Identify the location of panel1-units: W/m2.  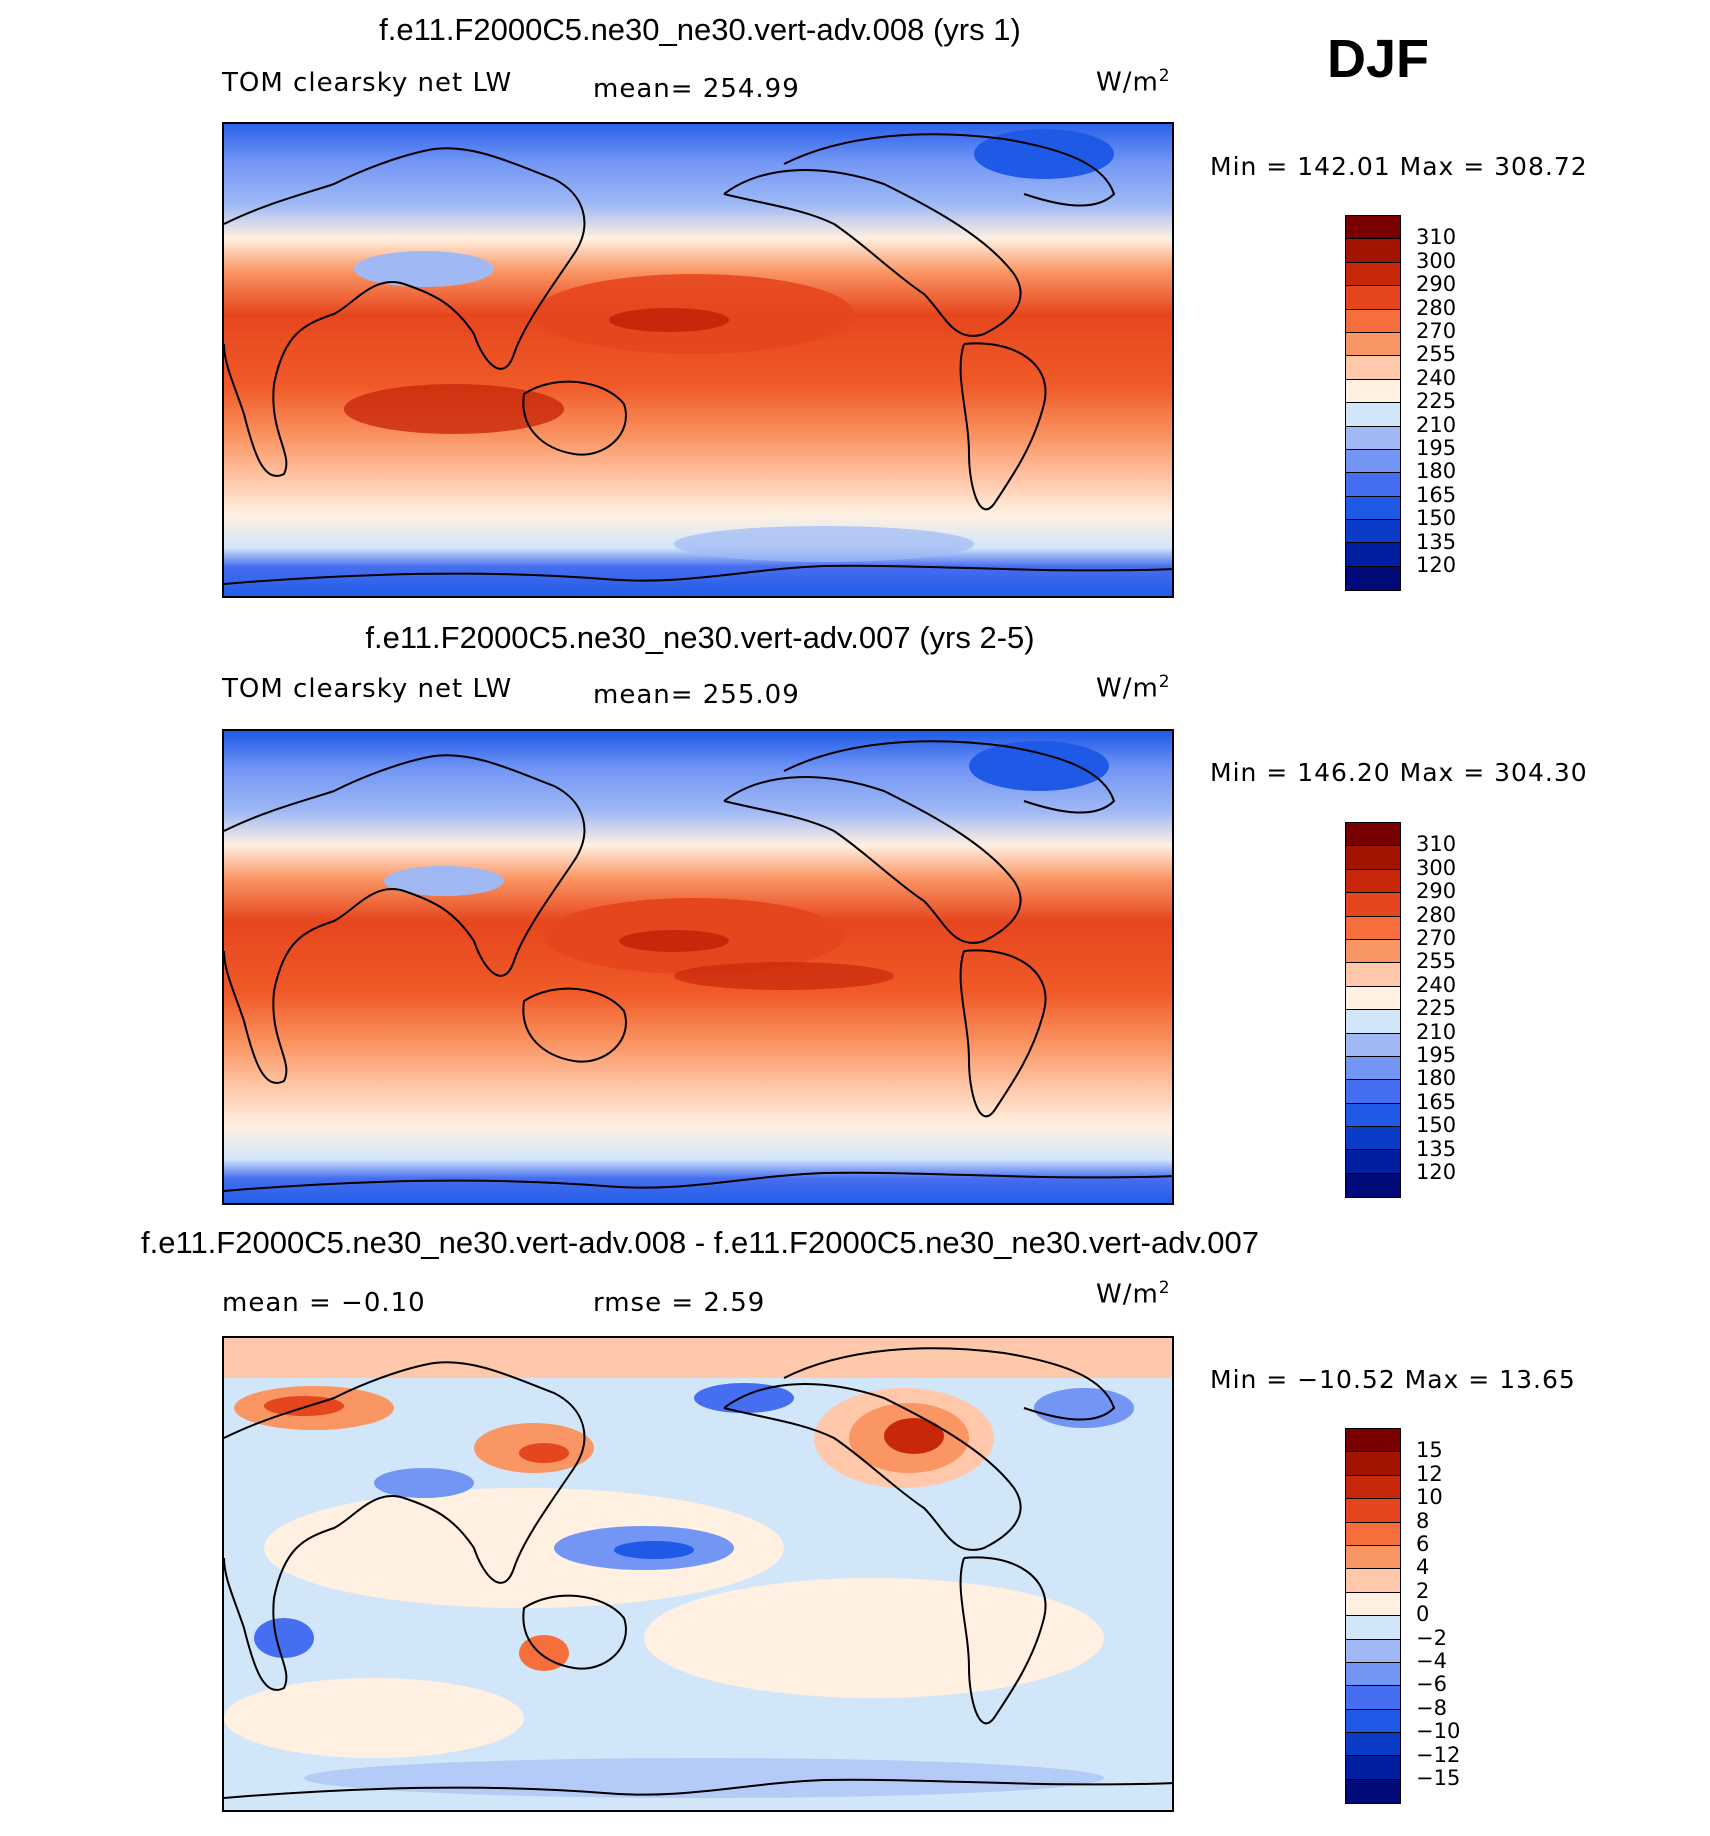
(1133, 82).